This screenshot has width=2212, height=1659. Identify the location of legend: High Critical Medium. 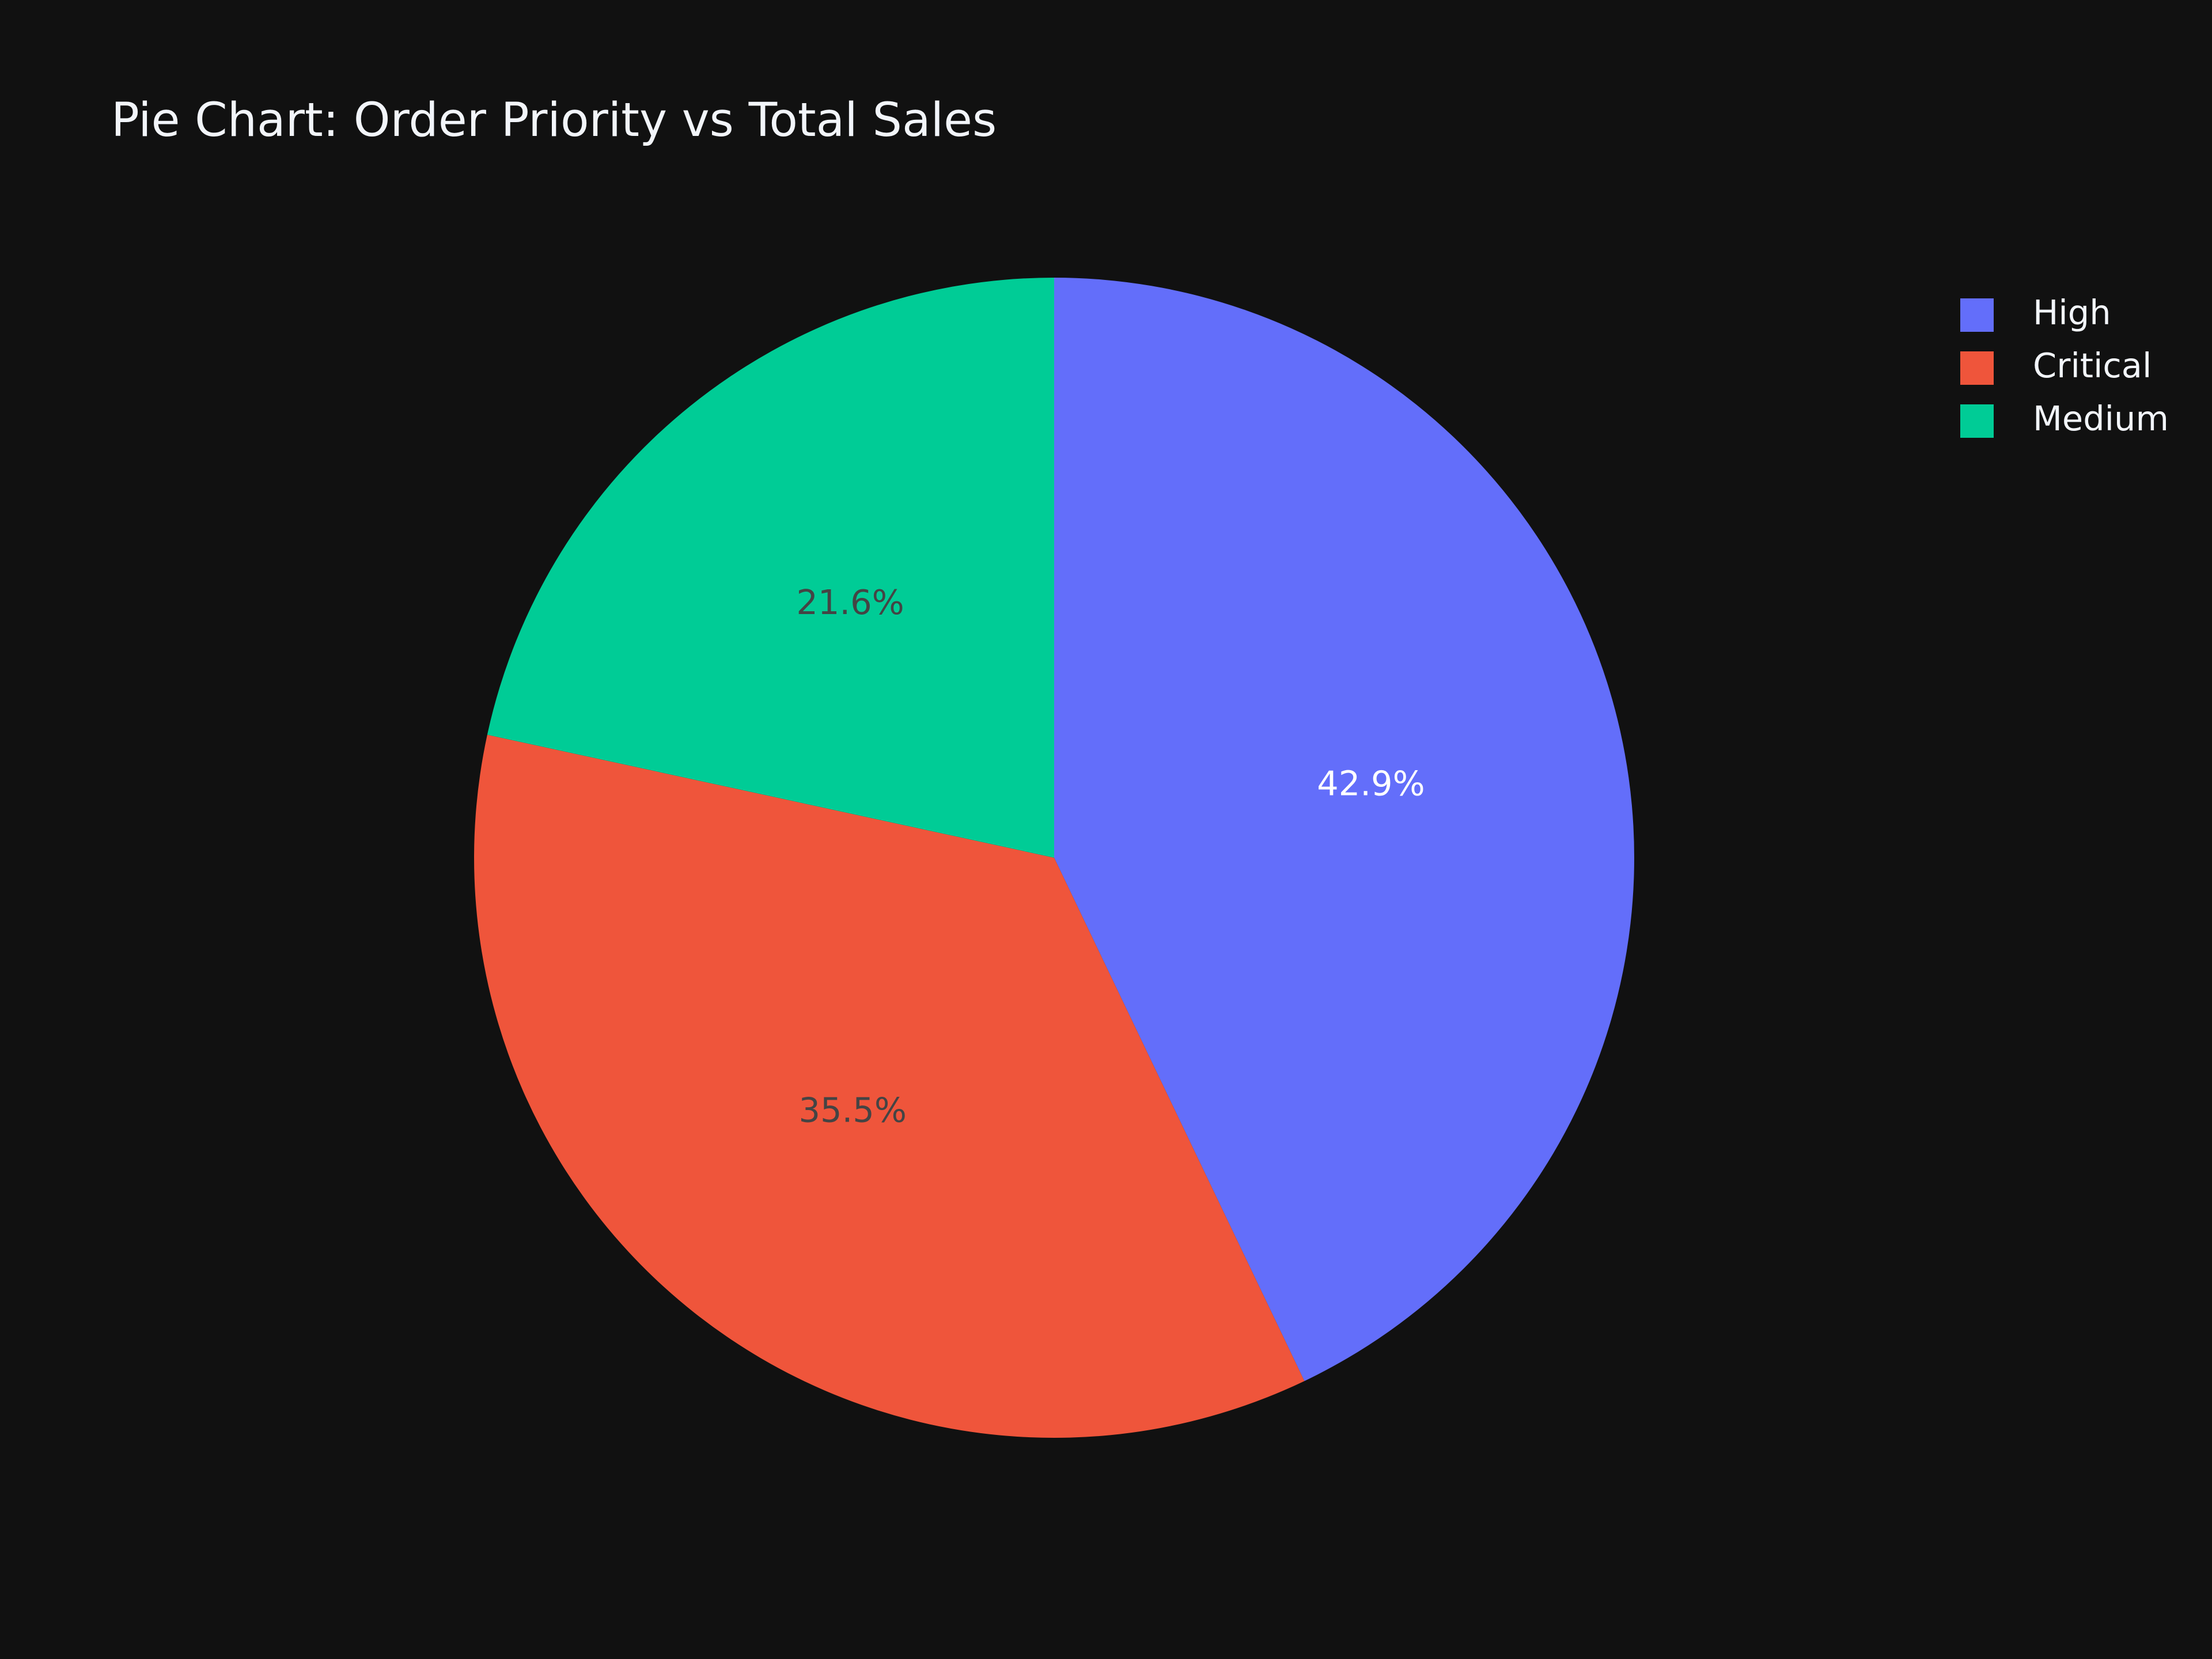
(2064, 365).